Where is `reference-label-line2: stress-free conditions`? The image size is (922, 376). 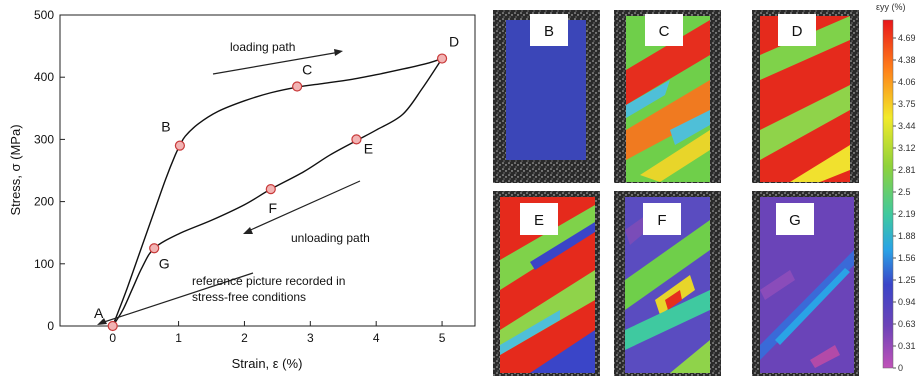 reference-label-line2: stress-free conditions is located at coordinates (249, 297).